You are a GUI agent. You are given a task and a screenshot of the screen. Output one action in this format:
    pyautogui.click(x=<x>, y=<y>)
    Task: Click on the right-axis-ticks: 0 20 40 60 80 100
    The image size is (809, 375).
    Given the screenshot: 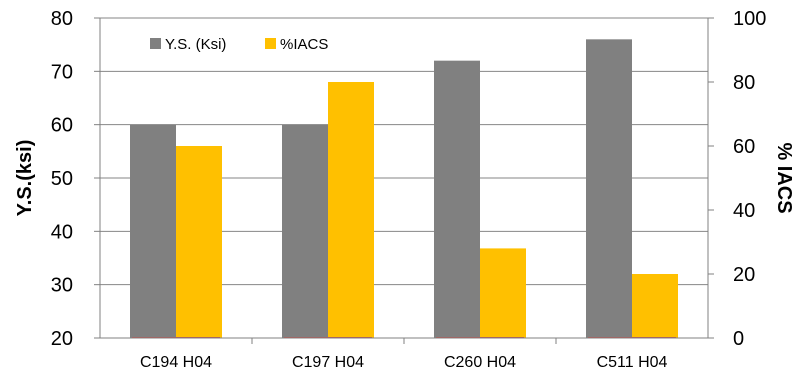 What is the action you would take?
    pyautogui.click(x=737, y=179)
    